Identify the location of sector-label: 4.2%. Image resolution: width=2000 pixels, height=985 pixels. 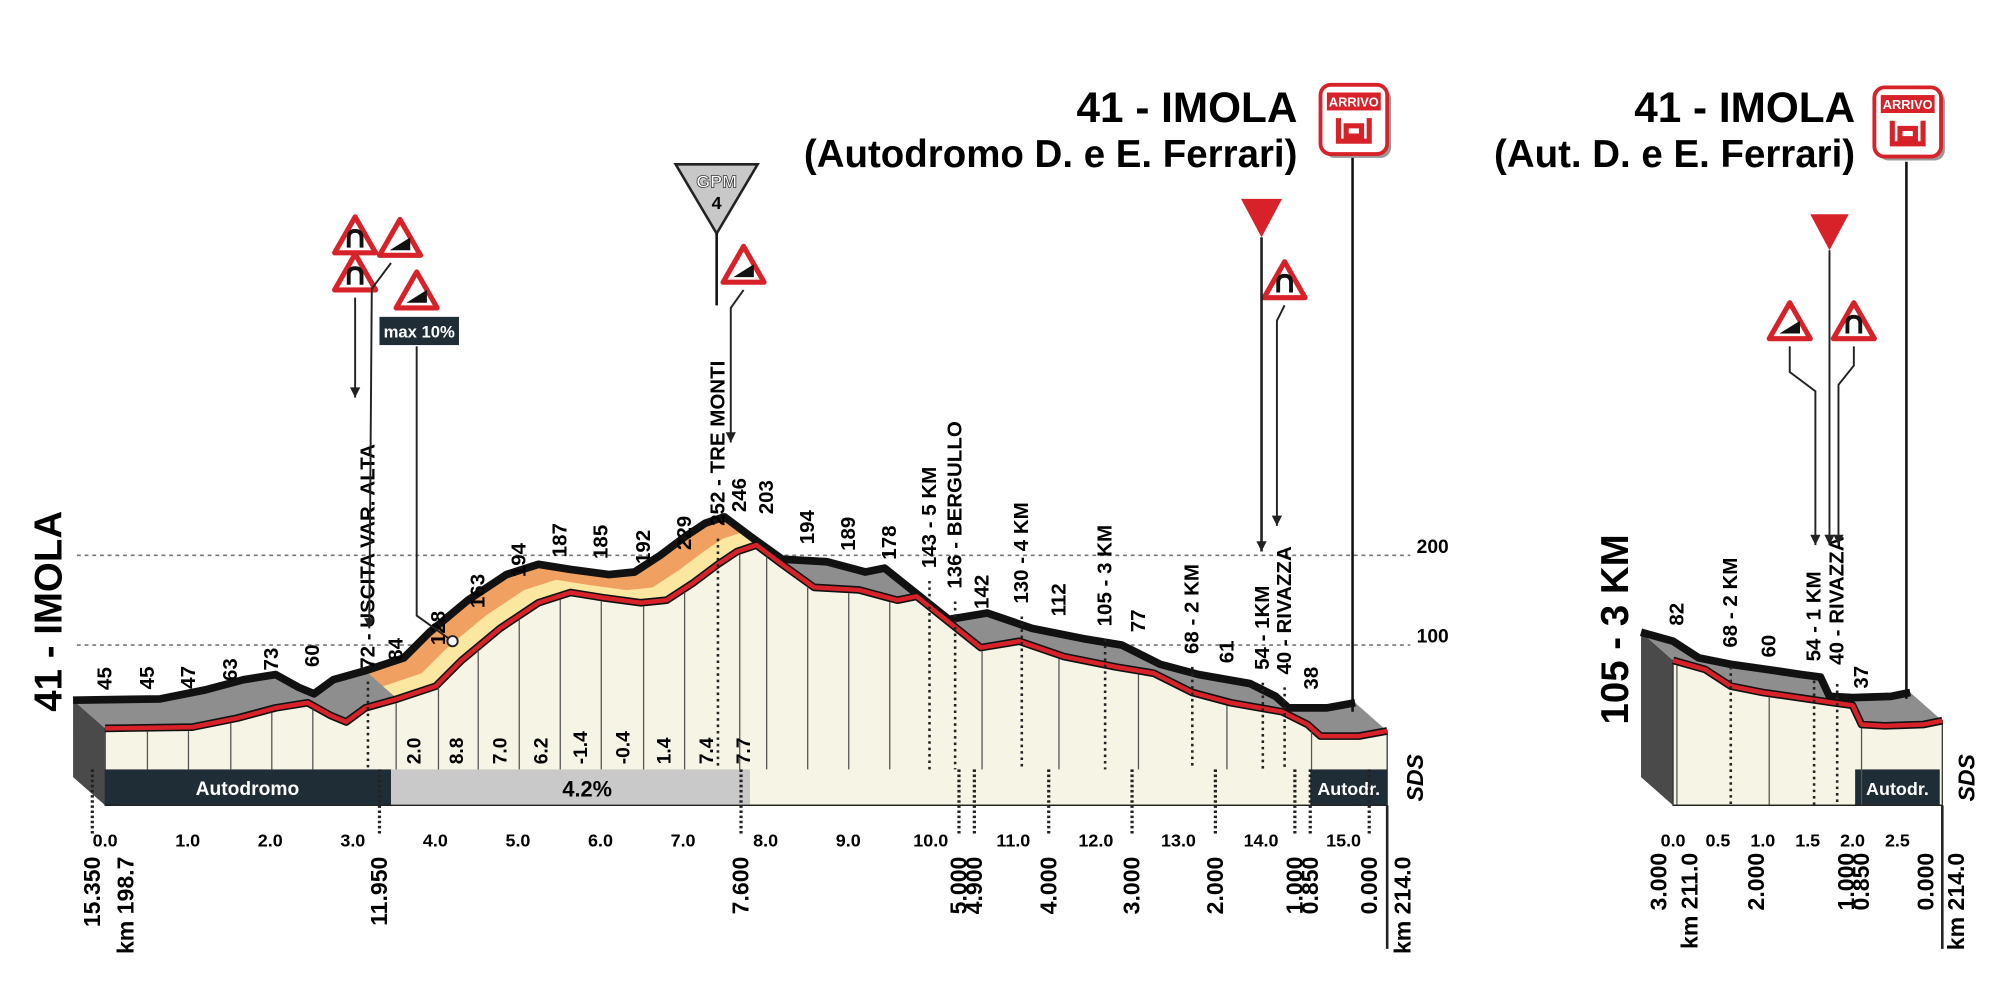
(587, 788).